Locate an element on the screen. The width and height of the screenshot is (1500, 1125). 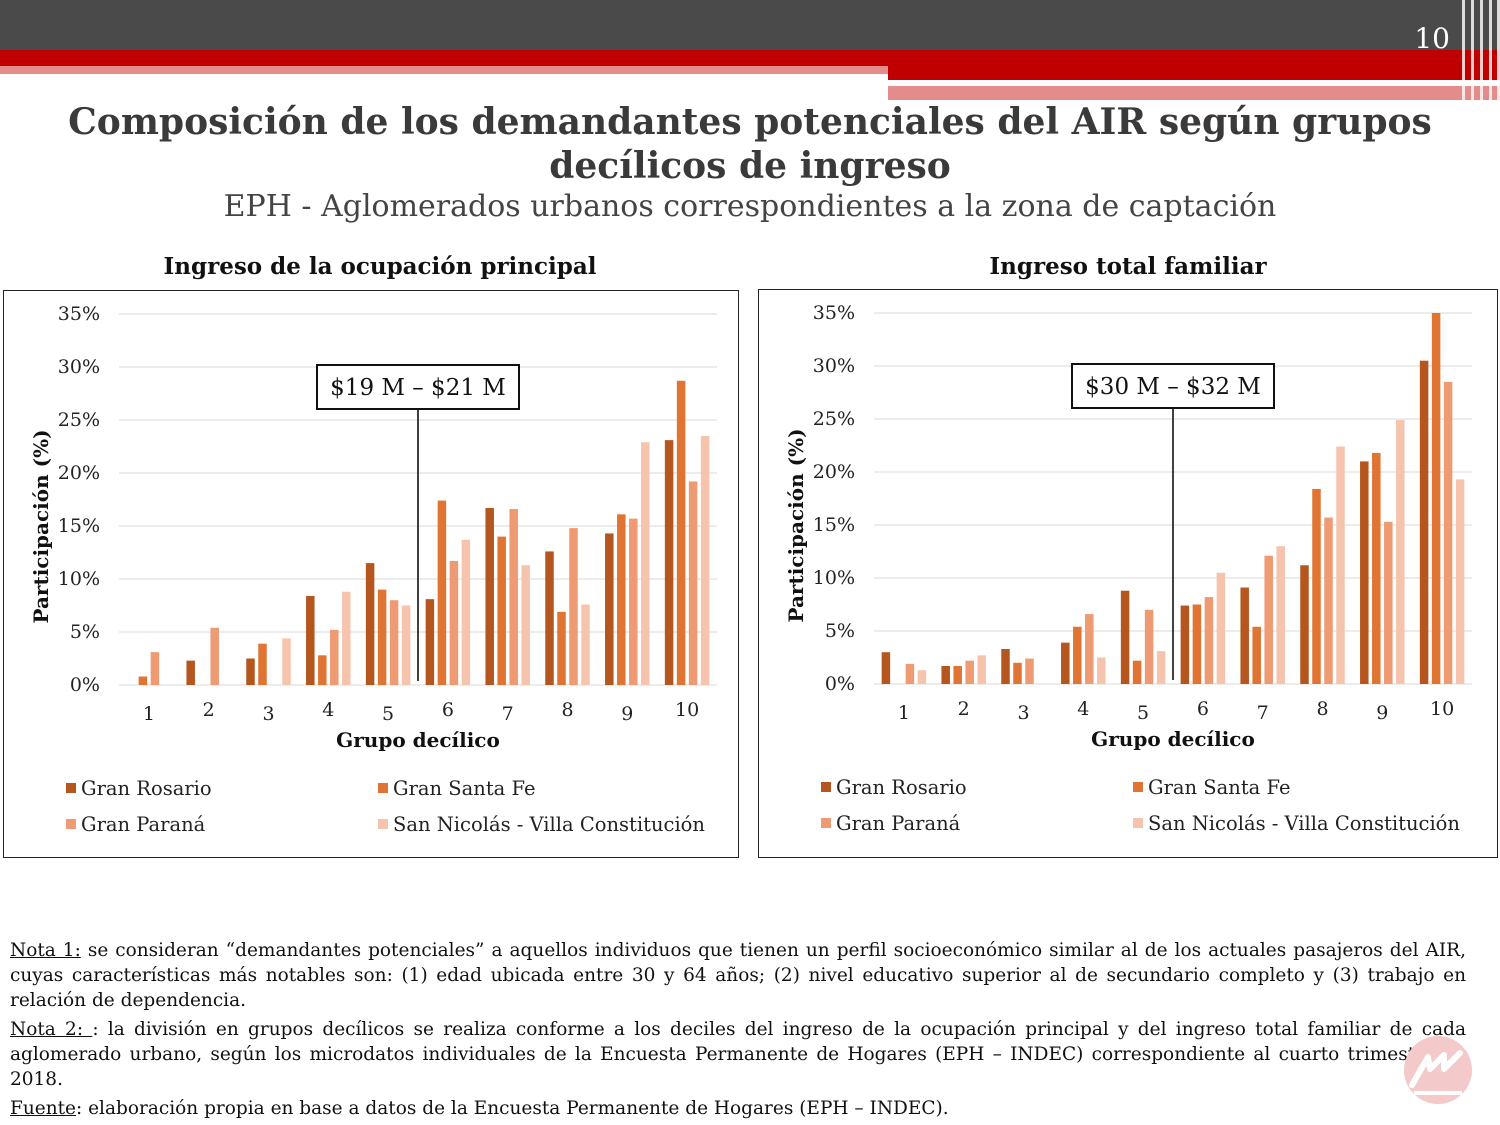
x-tick-label: 4 is located at coordinates (1083, 709).